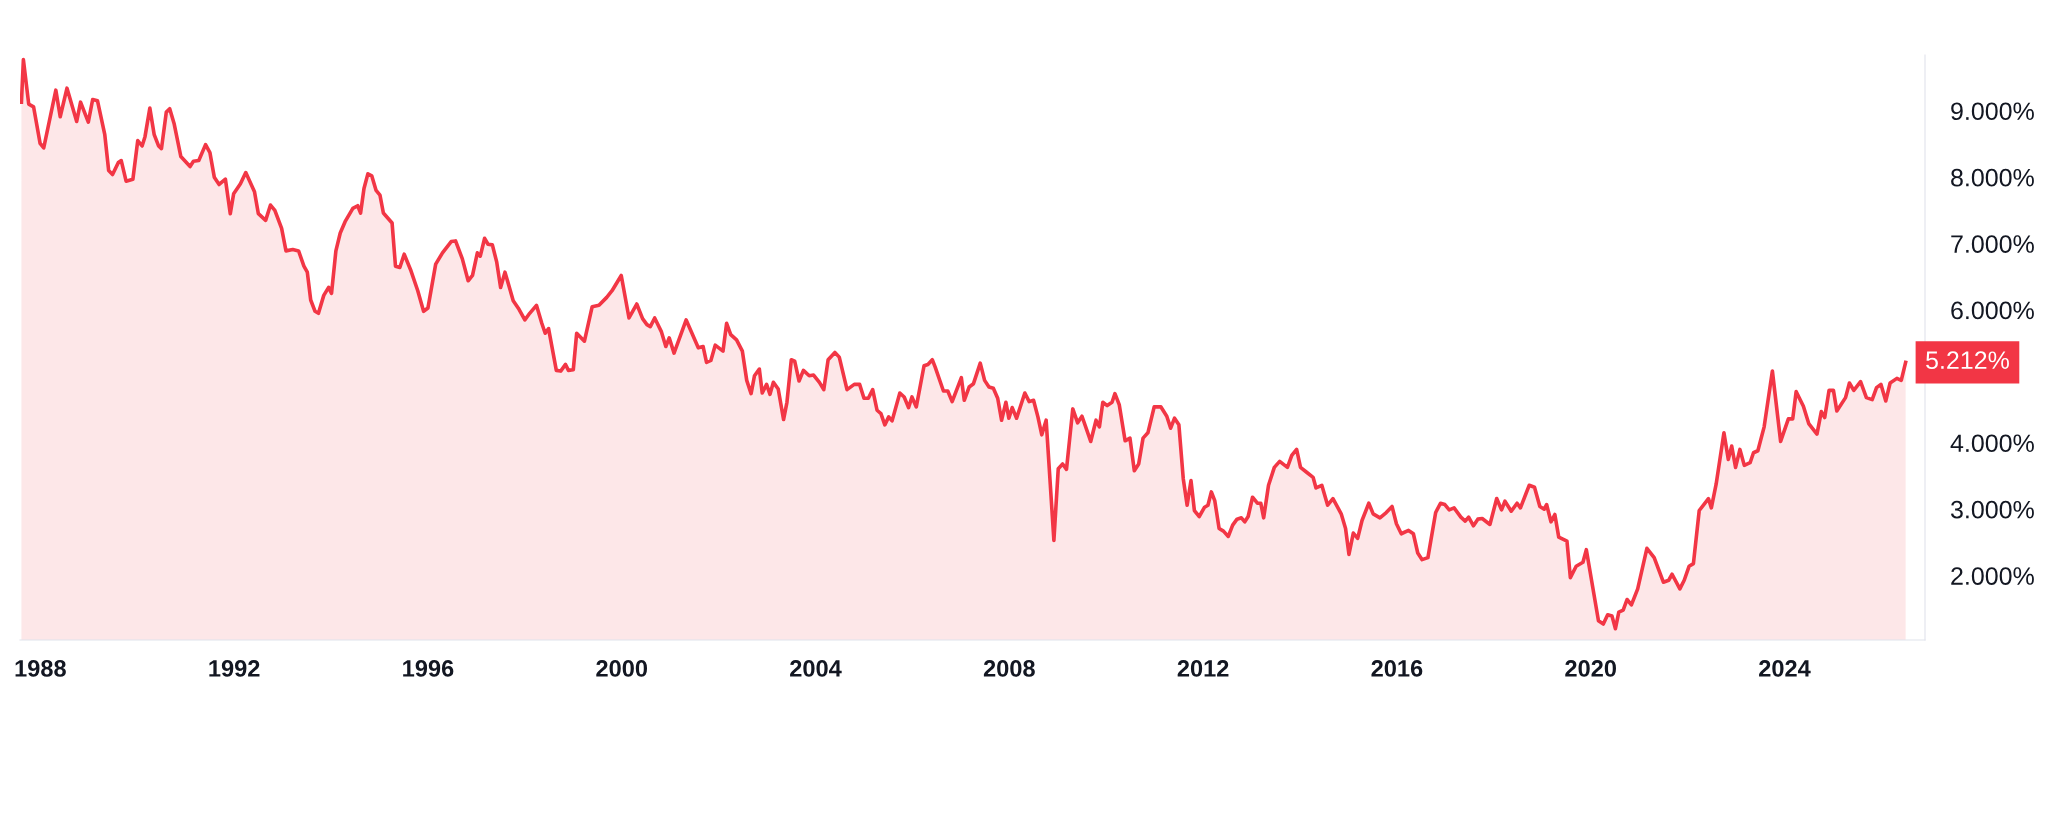 This screenshot has width=2068, height=814. What do you see at coordinates (622, 668) in the screenshot?
I see `x-tick-label: 2000` at bounding box center [622, 668].